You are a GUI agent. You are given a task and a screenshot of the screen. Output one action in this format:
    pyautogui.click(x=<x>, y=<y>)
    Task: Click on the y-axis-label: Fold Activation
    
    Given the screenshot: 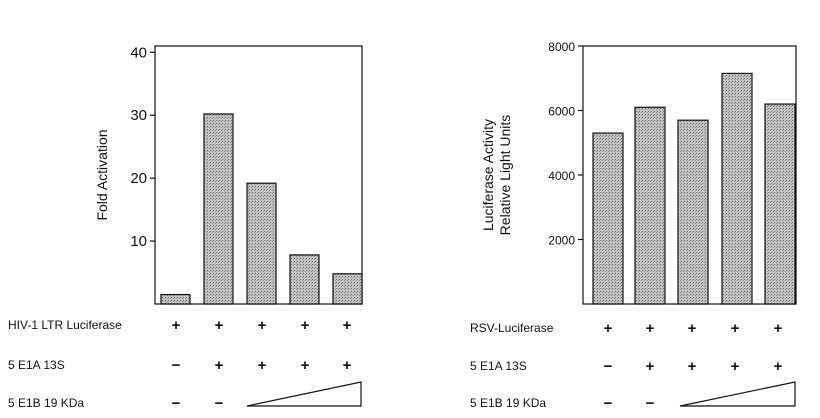 What is the action you would take?
    pyautogui.click(x=102, y=174)
    